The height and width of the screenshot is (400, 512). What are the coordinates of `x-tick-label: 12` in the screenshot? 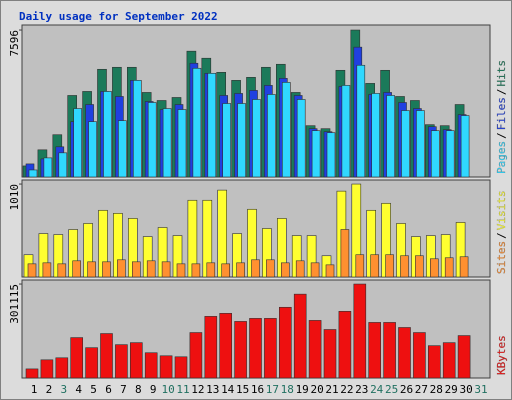 It's located at (197, 389).